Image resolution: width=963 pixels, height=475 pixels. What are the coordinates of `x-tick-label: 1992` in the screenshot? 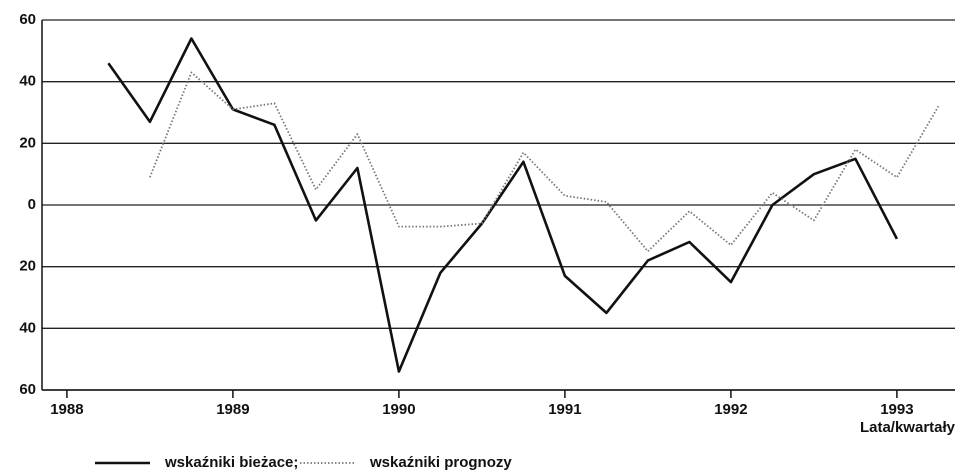 It's located at (730, 409).